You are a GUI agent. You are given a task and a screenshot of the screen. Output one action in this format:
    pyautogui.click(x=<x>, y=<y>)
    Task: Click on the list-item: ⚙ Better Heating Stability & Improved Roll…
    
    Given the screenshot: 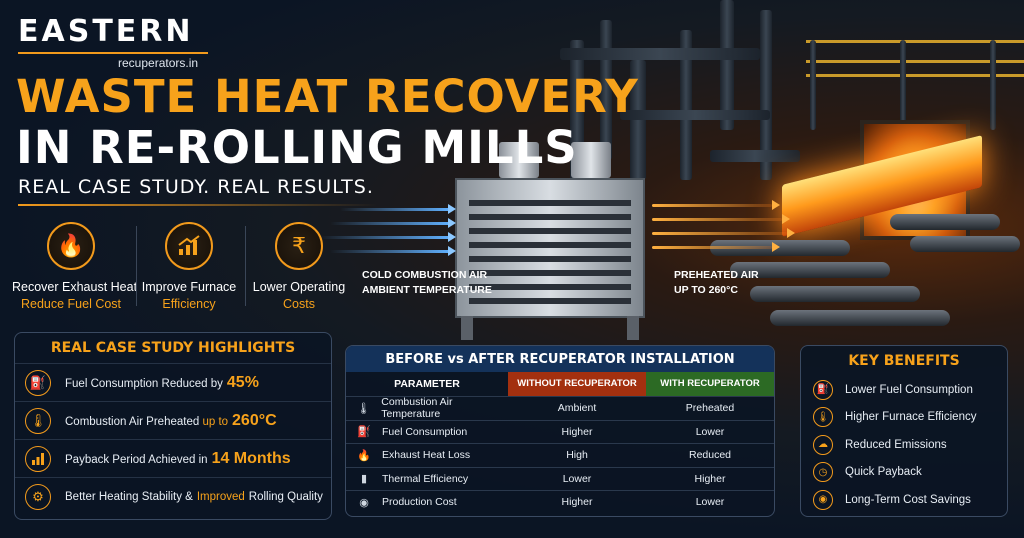 What is the action you would take?
    pyautogui.click(x=173, y=496)
    